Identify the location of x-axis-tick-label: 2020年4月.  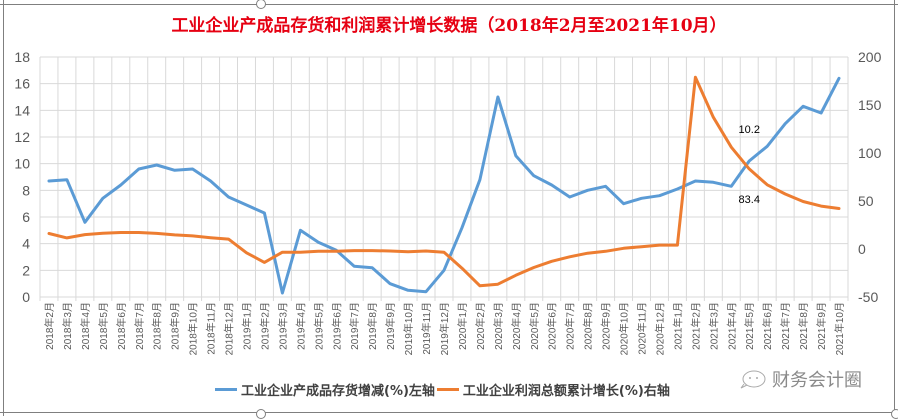
(516, 326).